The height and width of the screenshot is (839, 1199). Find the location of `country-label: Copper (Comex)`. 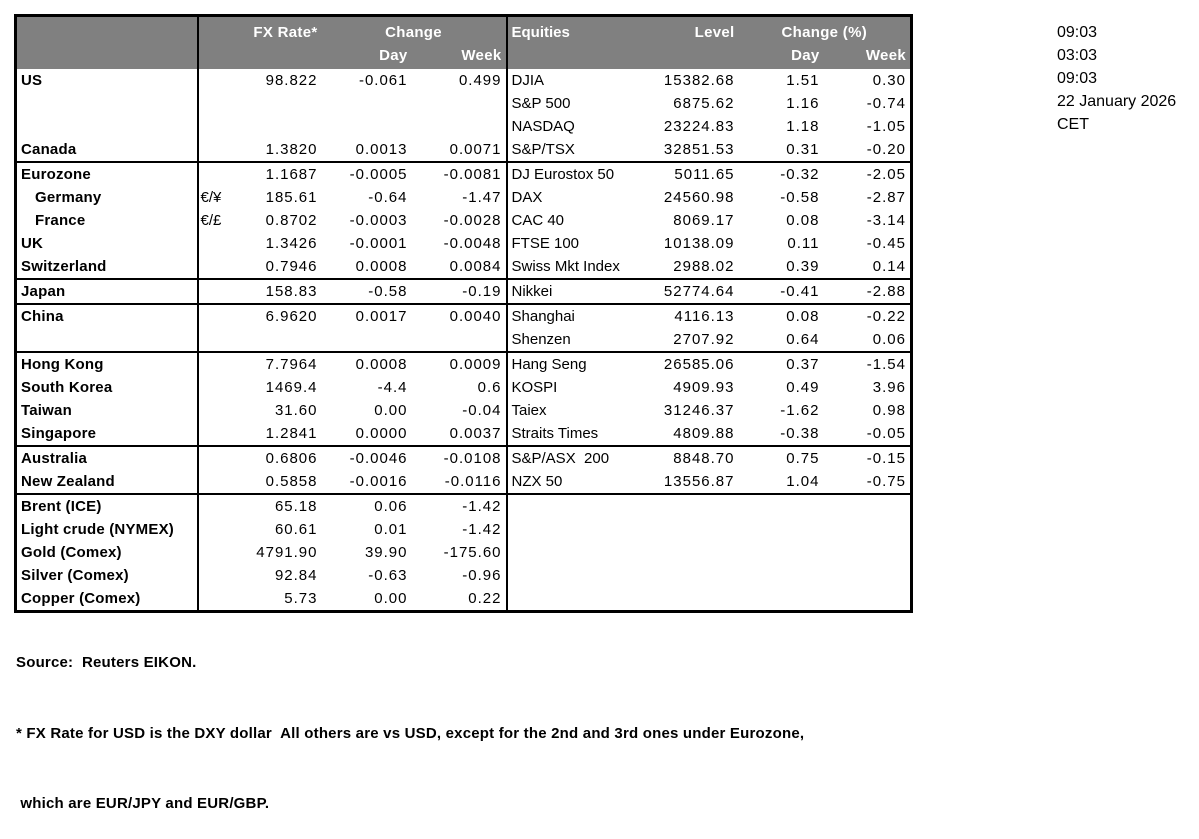

country-label: Copper (Comex) is located at coordinates (107, 599).